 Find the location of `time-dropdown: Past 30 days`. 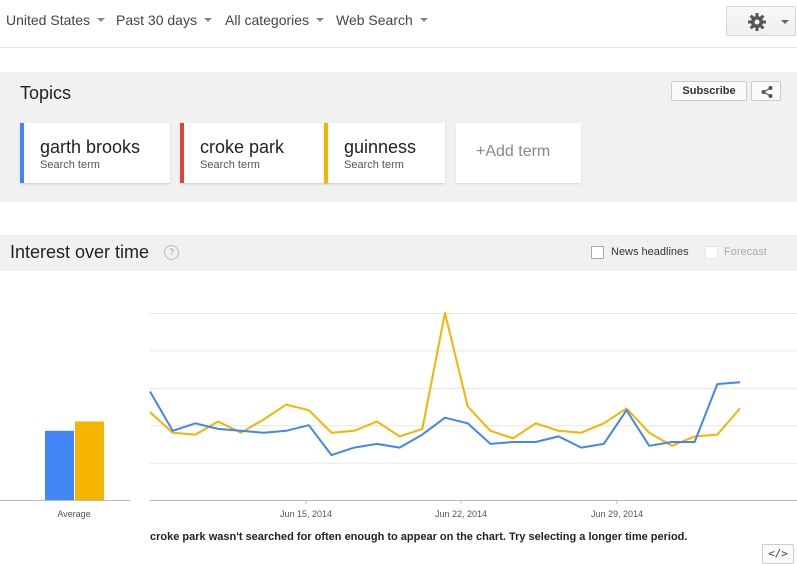

time-dropdown: Past 30 days is located at coordinates (164, 20).